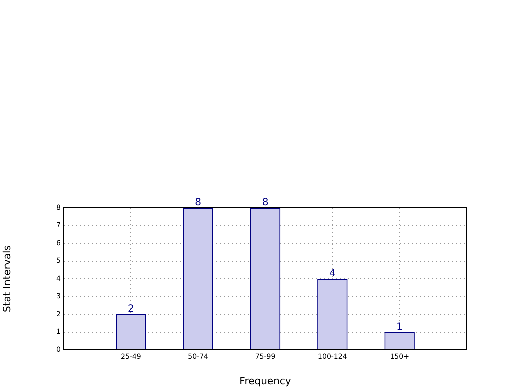  I want to click on y-axis-title: Stat Intervals, so click(8, 279).